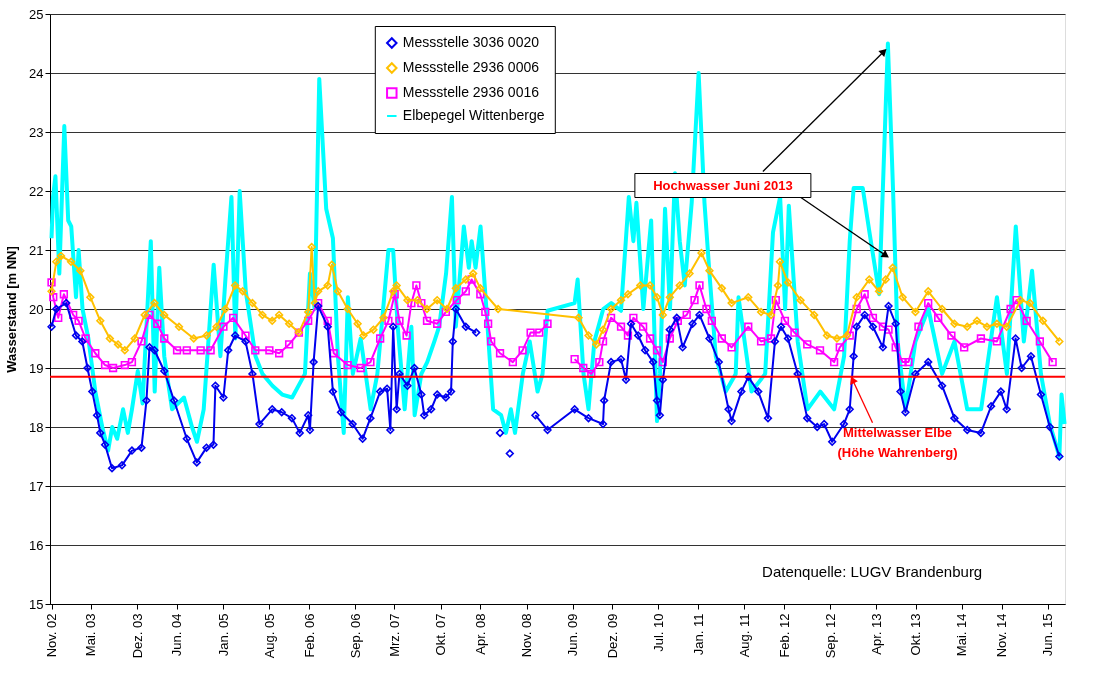 Image resolution: width=1117 pixels, height=697 pixels. I want to click on y-tick-label: 23, so click(36, 132).